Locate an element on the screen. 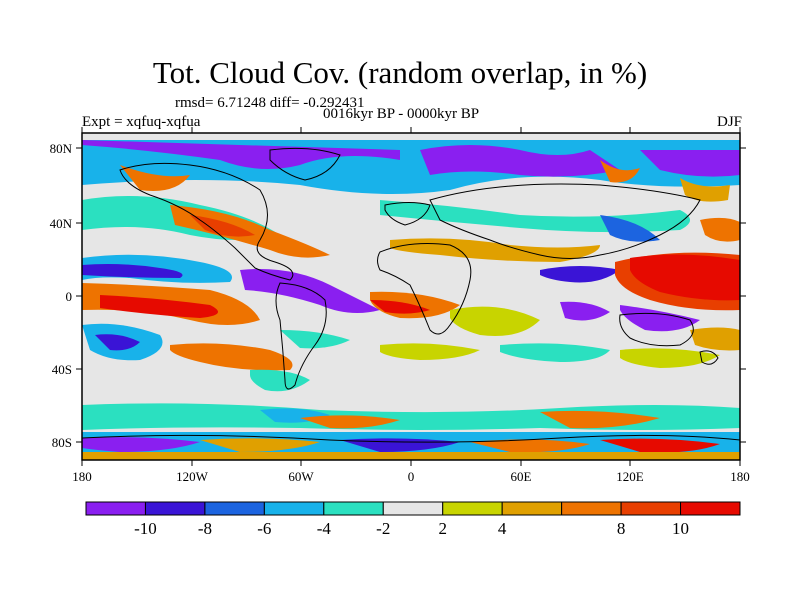 This screenshot has height=600, width=800. period-label: 0016kyr BP - 0000kyr BP is located at coordinates (401, 114).